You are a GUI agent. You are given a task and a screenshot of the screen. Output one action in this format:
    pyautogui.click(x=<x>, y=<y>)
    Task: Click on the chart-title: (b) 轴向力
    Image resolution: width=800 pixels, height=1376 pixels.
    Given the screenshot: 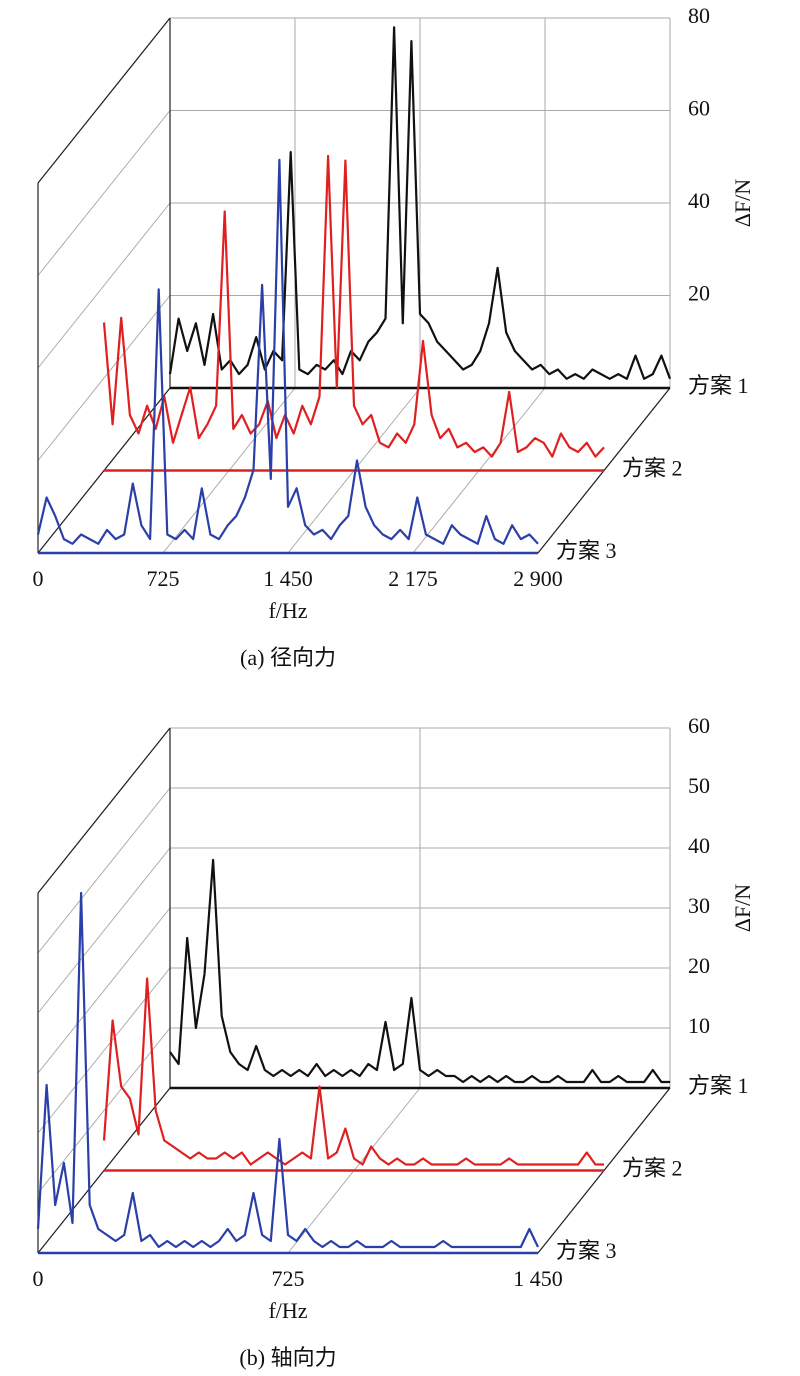 What is the action you would take?
    pyautogui.click(x=287, y=1357)
    